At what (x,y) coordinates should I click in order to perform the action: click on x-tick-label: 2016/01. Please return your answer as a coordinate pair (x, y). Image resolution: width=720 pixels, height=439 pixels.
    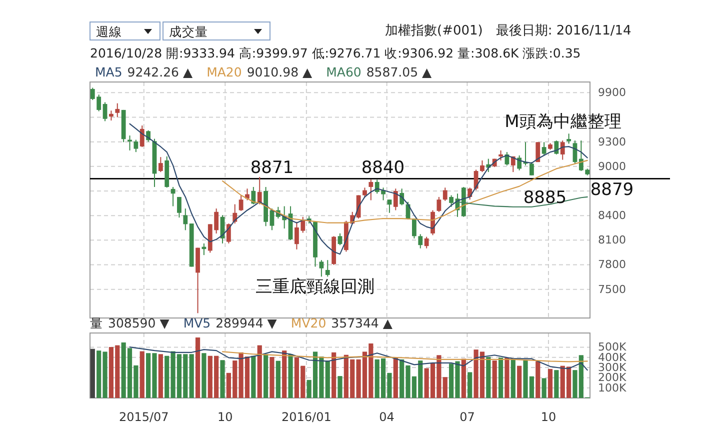
    Looking at the image, I should click on (307, 417).